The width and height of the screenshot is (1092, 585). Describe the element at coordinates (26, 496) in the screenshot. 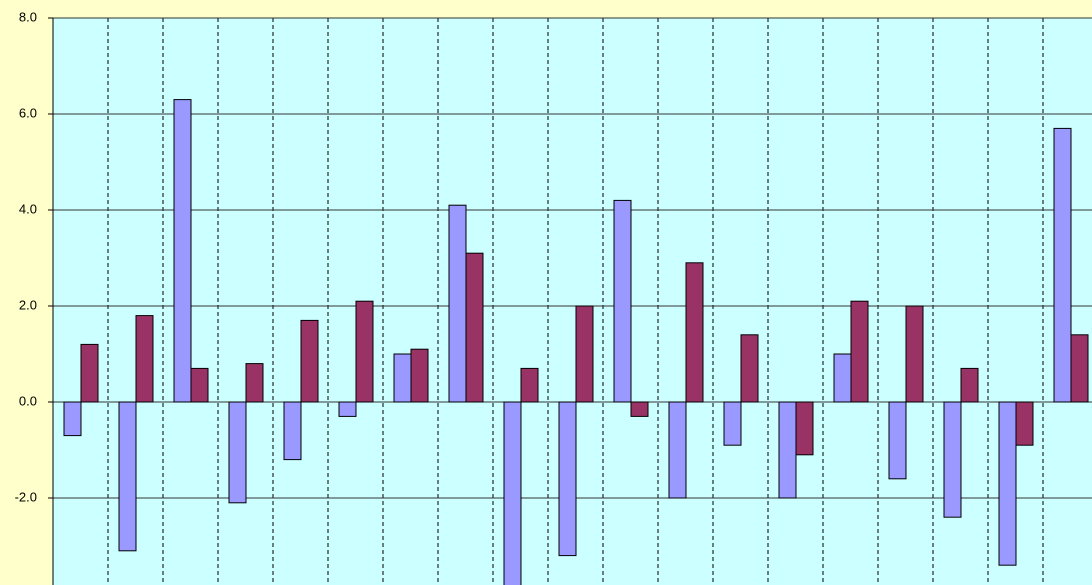

I see `y-tick-label: -2.0` at that location.